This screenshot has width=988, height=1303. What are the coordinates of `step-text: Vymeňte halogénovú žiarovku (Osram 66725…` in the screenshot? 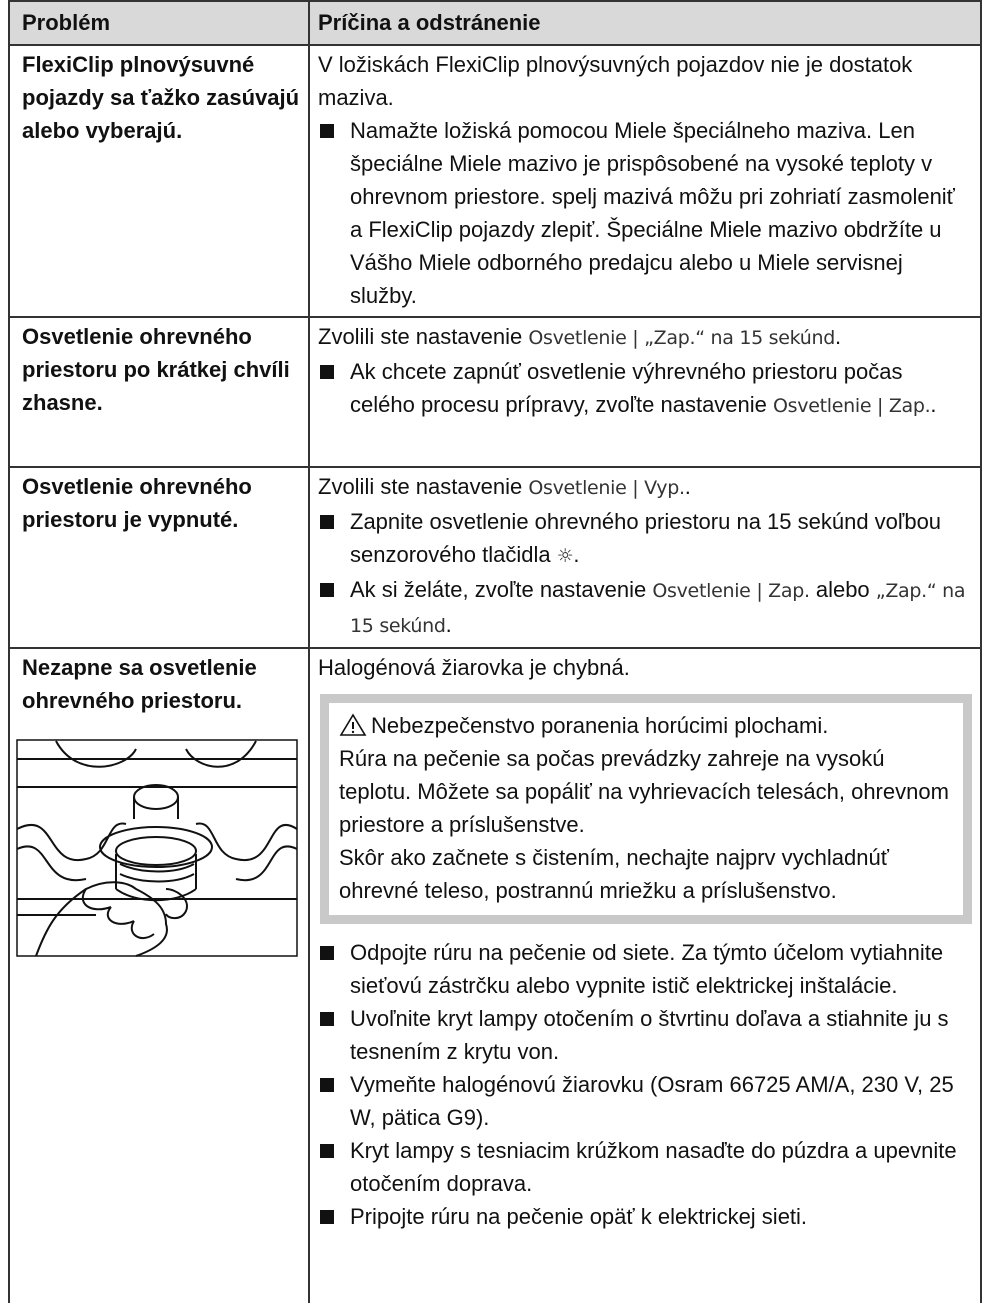 It's located at (661, 1101).